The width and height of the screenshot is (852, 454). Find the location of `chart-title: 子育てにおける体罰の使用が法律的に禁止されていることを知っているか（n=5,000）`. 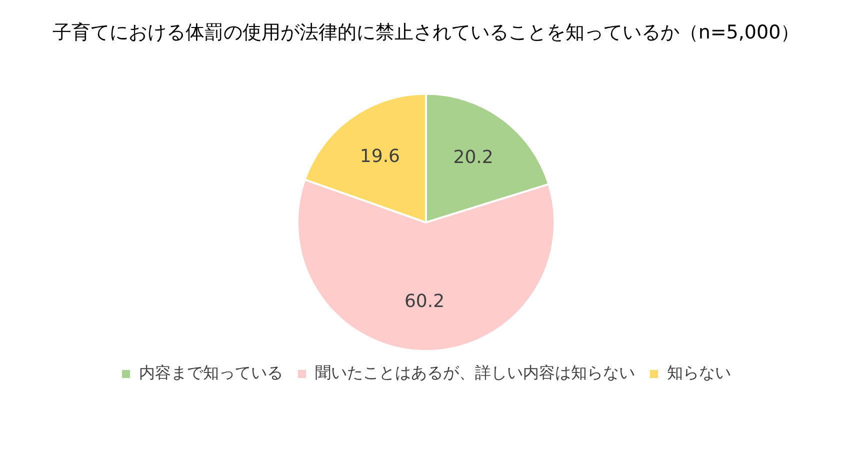

chart-title: 子育てにおける体罰の使用が法律的に禁止されていることを知っているか（n=5,000） is located at coordinates (426, 32).